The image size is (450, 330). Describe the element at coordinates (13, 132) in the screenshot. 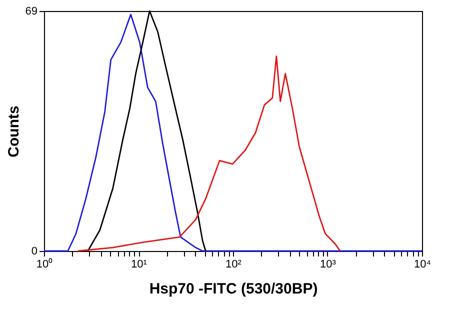

I see `y-axis-title: Counts` at that location.